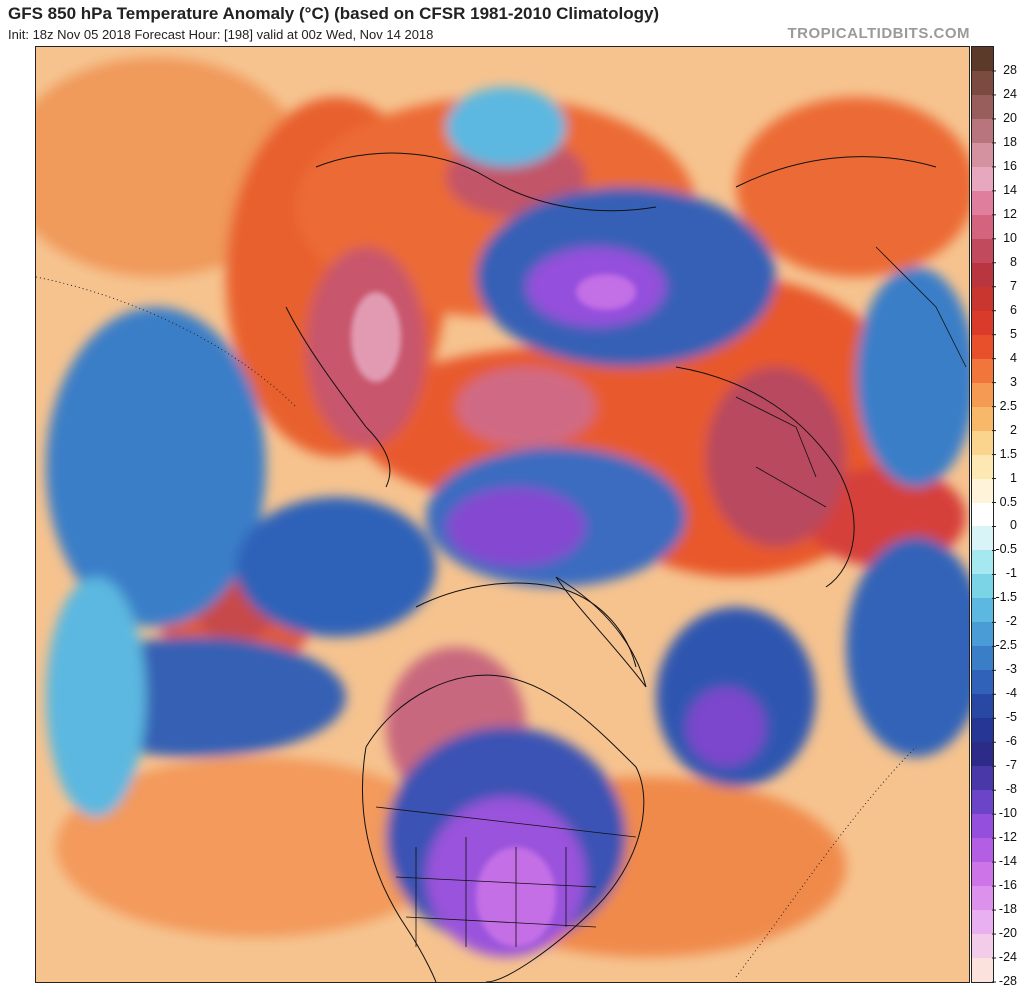 The image size is (1024, 1000). Describe the element at coordinates (1013, 357) in the screenshot. I see `colorbar-label: 4` at that location.